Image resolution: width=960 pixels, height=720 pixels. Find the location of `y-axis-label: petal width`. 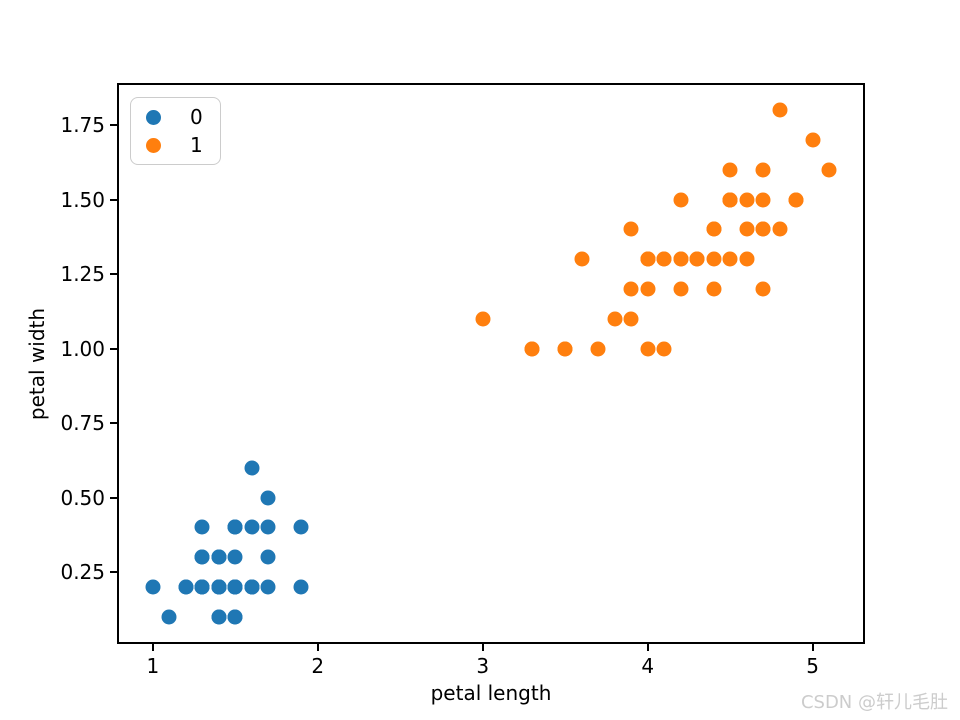

y-axis-label: petal width is located at coordinates (37, 364).